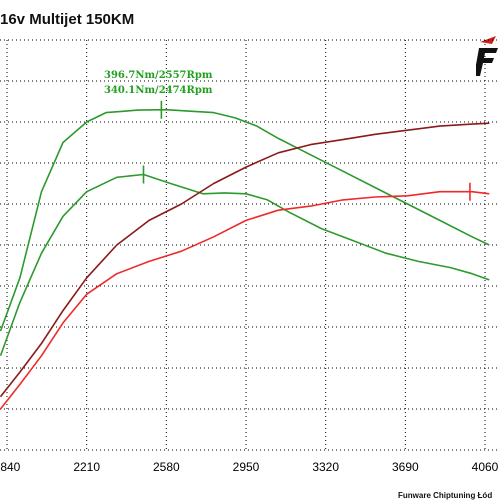 Image resolution: width=500 pixels, height=500 pixels. Describe the element at coordinates (166, 467) in the screenshot. I see `x-tick-label: 2580` at that location.